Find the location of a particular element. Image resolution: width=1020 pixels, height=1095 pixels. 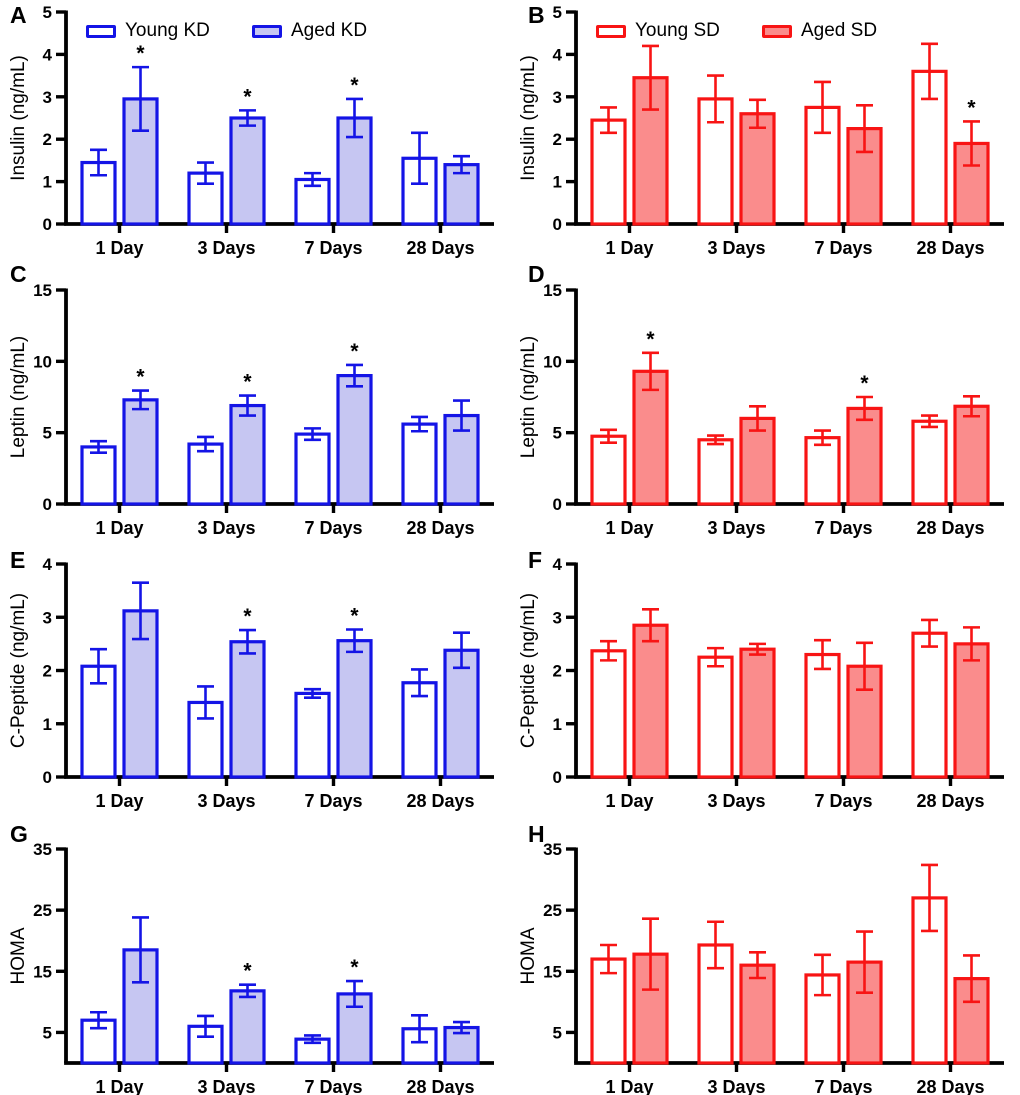

bar-young-sd-28-days is located at coordinates (929, 705).